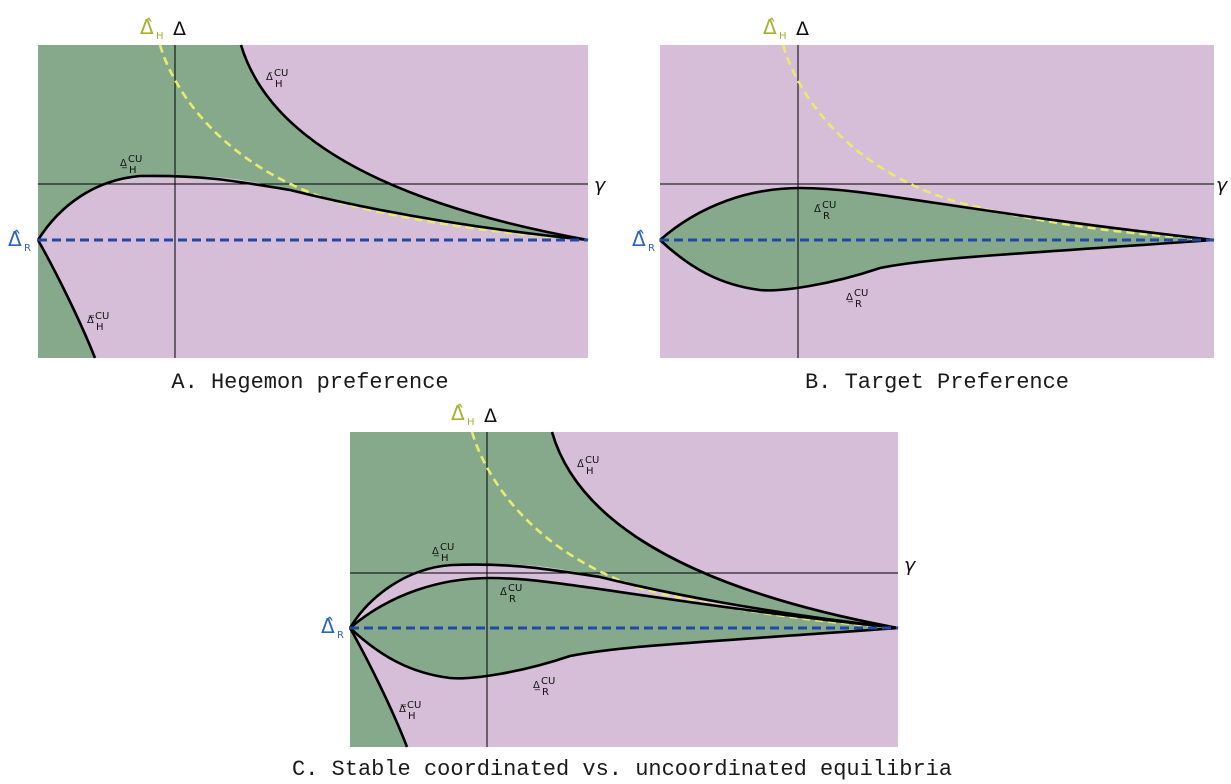 Image resolution: width=1231 pixels, height=784 pixels. What do you see at coordinates (600, 185) in the screenshot?
I see `panel-a-gamma-axis-name: γ` at bounding box center [600, 185].